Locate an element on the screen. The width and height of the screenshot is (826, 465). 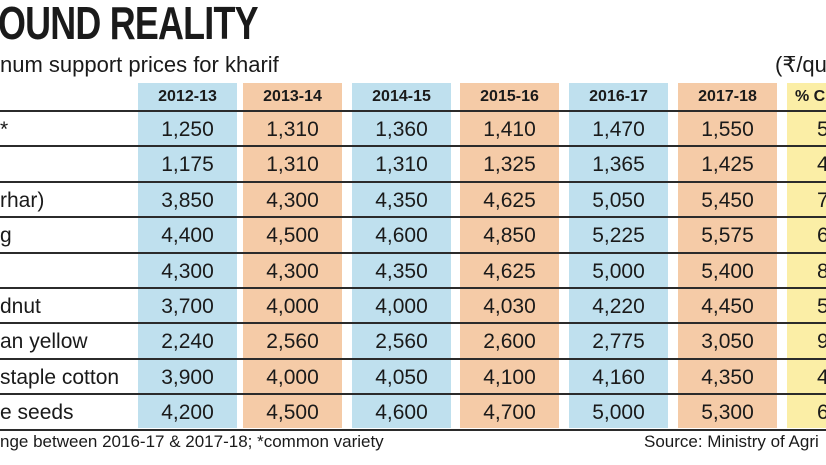
table-cell: 4,400 is located at coordinates (187, 236).